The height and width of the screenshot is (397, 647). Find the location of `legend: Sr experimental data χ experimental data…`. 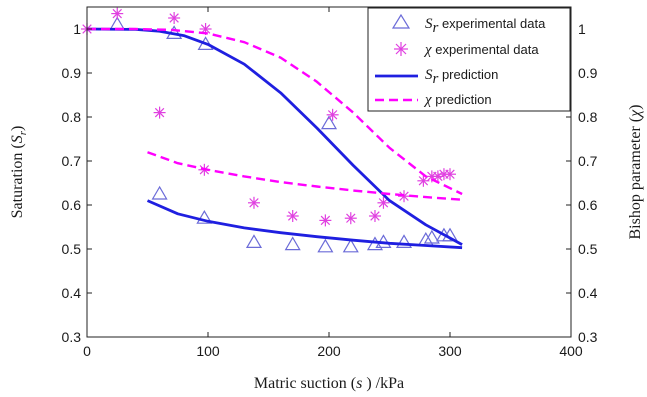

legend: Sr experimental data χ experimental data… is located at coordinates (469, 59).